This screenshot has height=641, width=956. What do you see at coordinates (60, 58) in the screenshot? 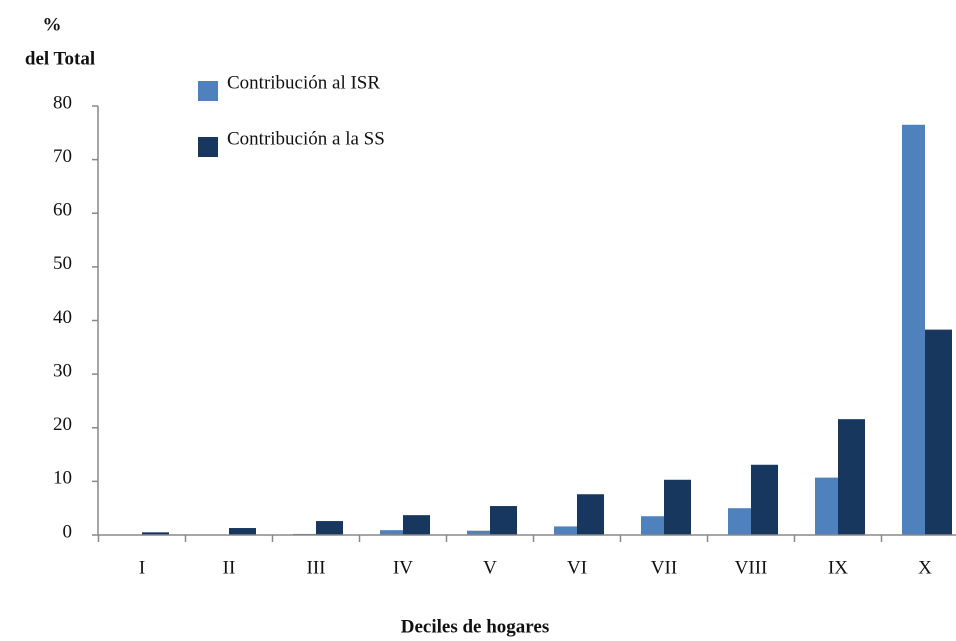
I see `y-axis-title: del Total` at bounding box center [60, 58].